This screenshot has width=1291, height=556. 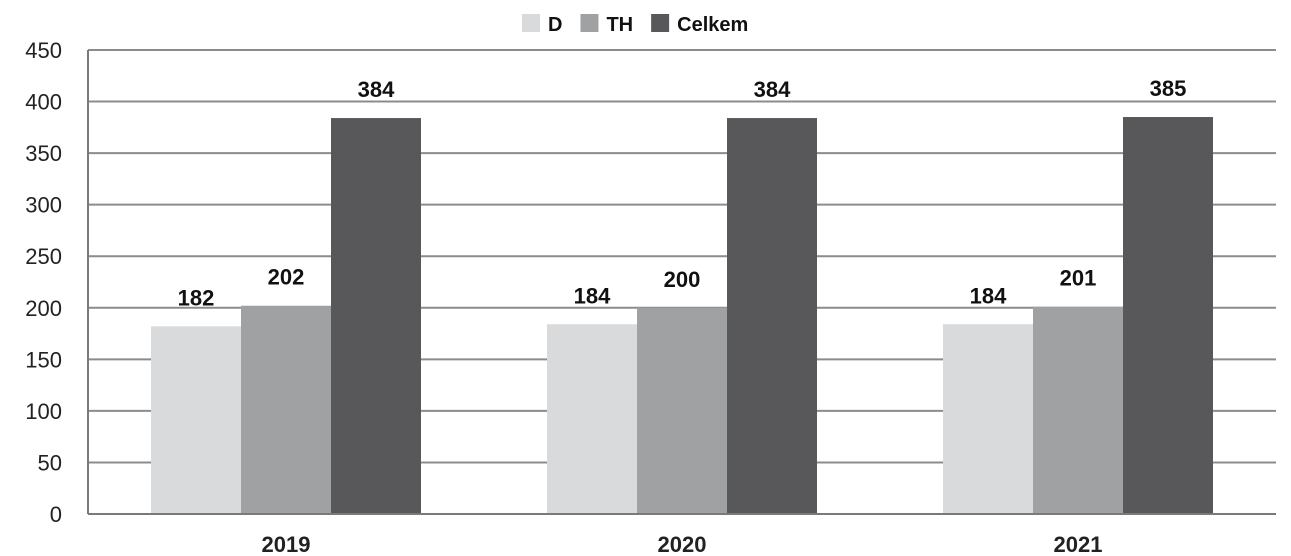 What do you see at coordinates (43, 153) in the screenshot?
I see `y-tick-label: 350` at bounding box center [43, 153].